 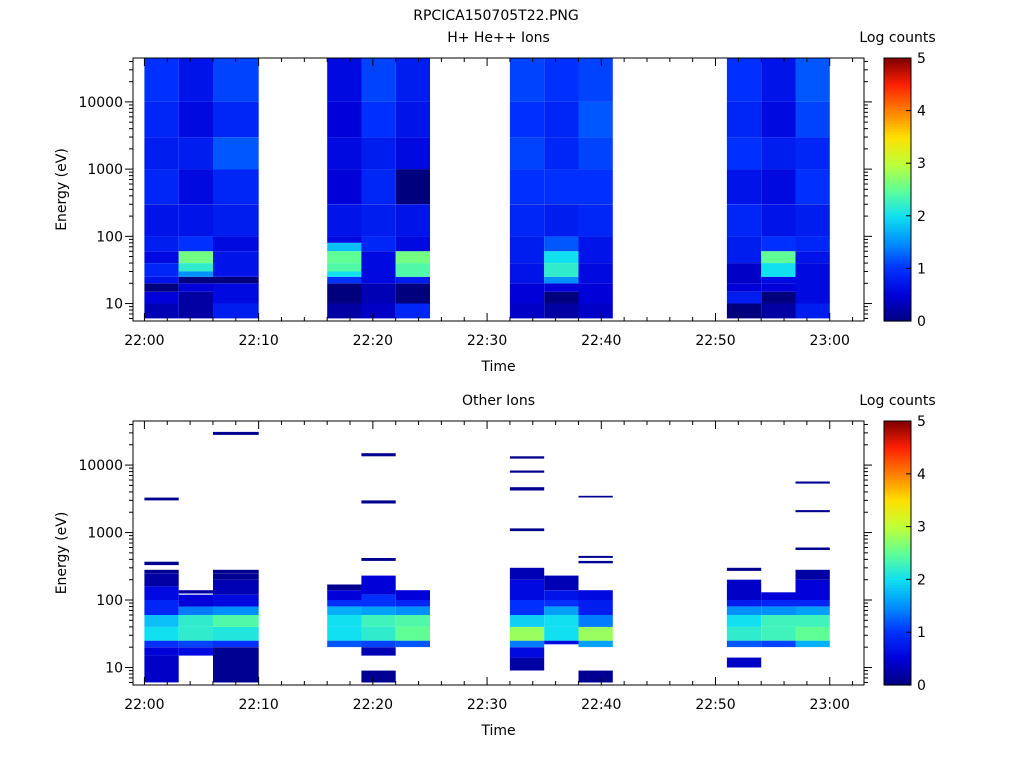 What do you see at coordinates (105, 170) in the screenshot?
I see `y-tick-label: 1000` at bounding box center [105, 170].